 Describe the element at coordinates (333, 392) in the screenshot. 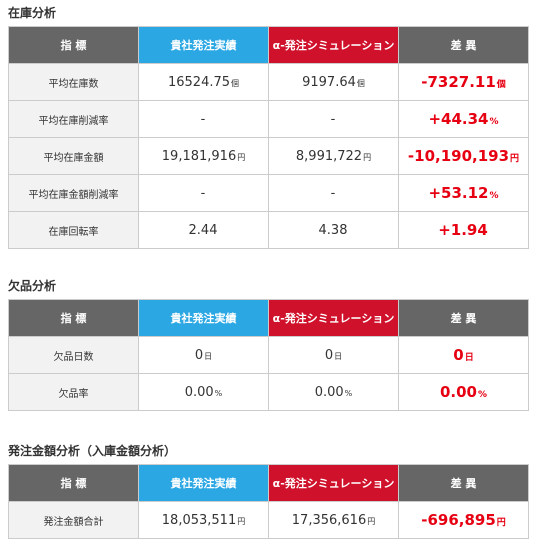

I see `simulation-value: 0.00%` at that location.